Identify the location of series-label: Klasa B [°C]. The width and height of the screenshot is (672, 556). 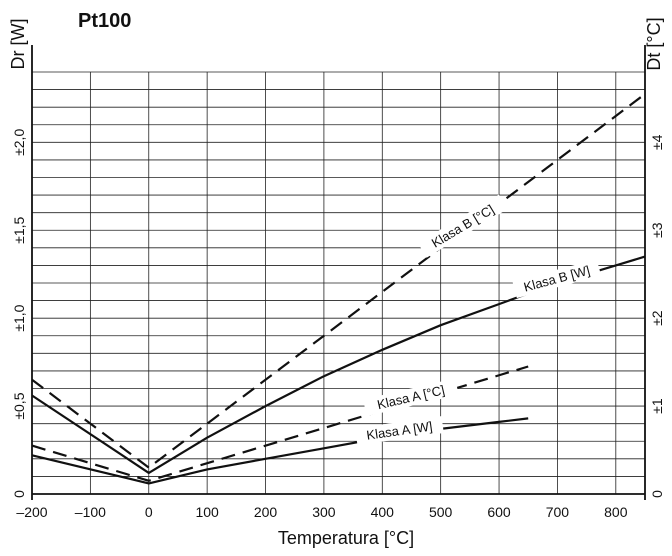
(463, 226).